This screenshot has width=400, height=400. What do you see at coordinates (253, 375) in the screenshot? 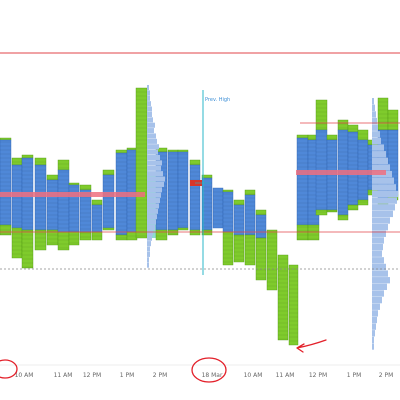
I see `time-label: 10 AM` at bounding box center [253, 375].